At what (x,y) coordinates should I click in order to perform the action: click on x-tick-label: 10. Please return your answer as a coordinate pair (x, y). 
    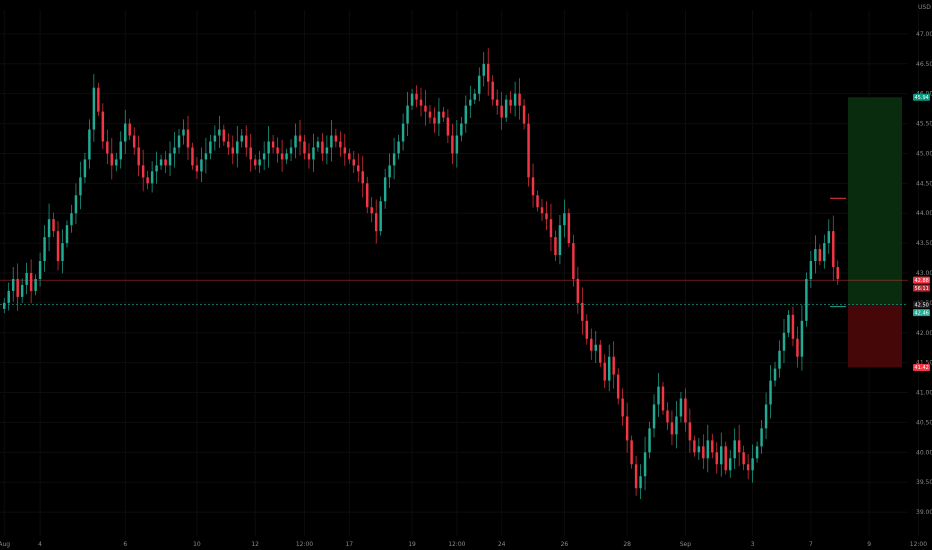
    Looking at the image, I should click on (197, 544).